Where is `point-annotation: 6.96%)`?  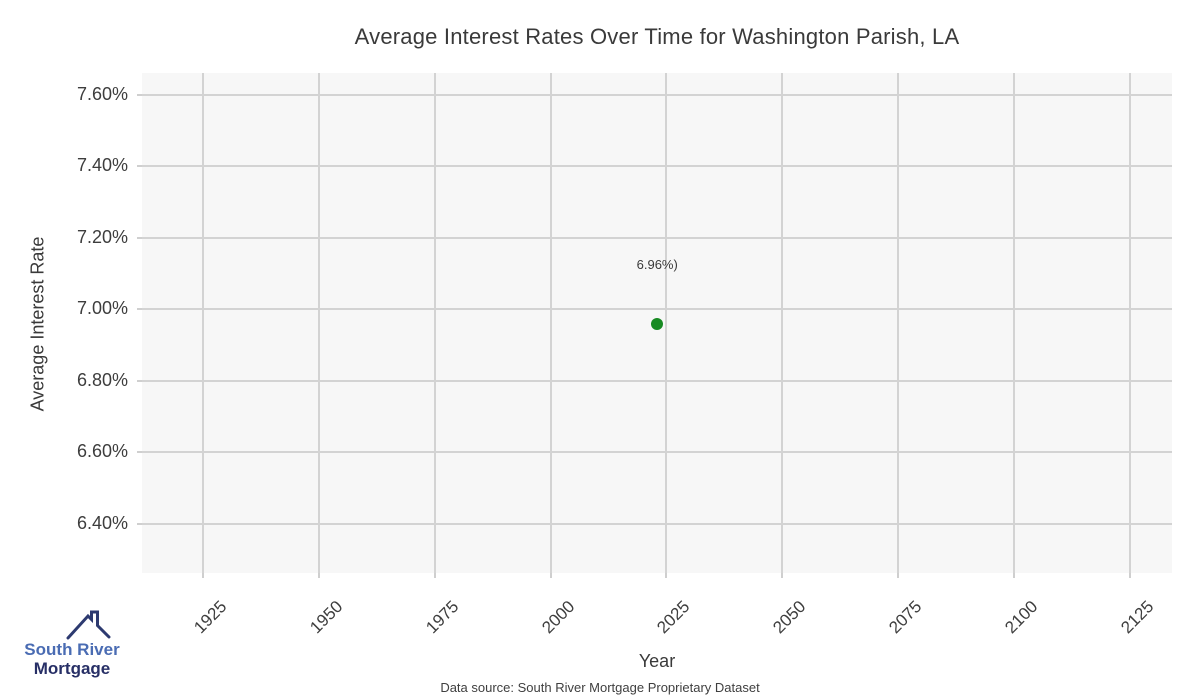 point-annotation: 6.96%) is located at coordinates (657, 265).